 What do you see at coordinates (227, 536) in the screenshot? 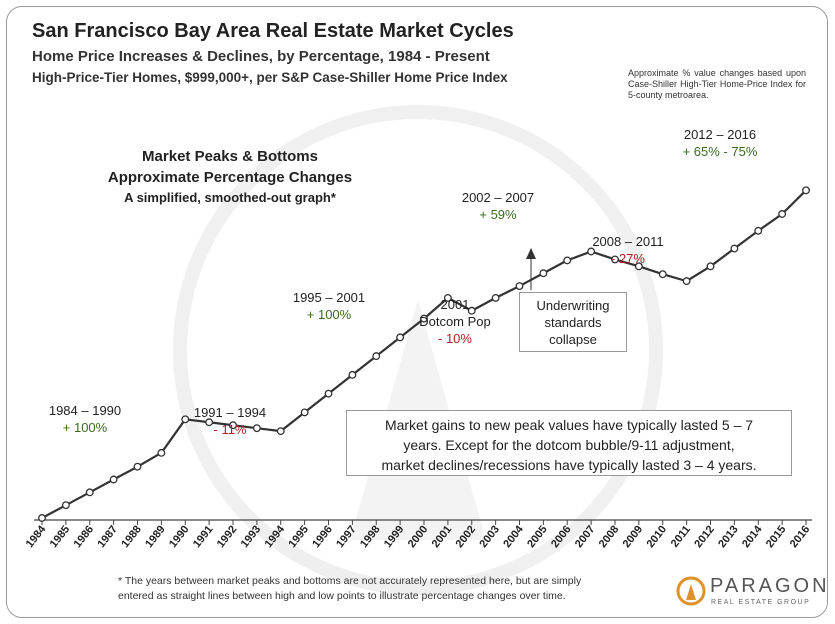
I see `x-tick-label-1992: 1992` at bounding box center [227, 536].